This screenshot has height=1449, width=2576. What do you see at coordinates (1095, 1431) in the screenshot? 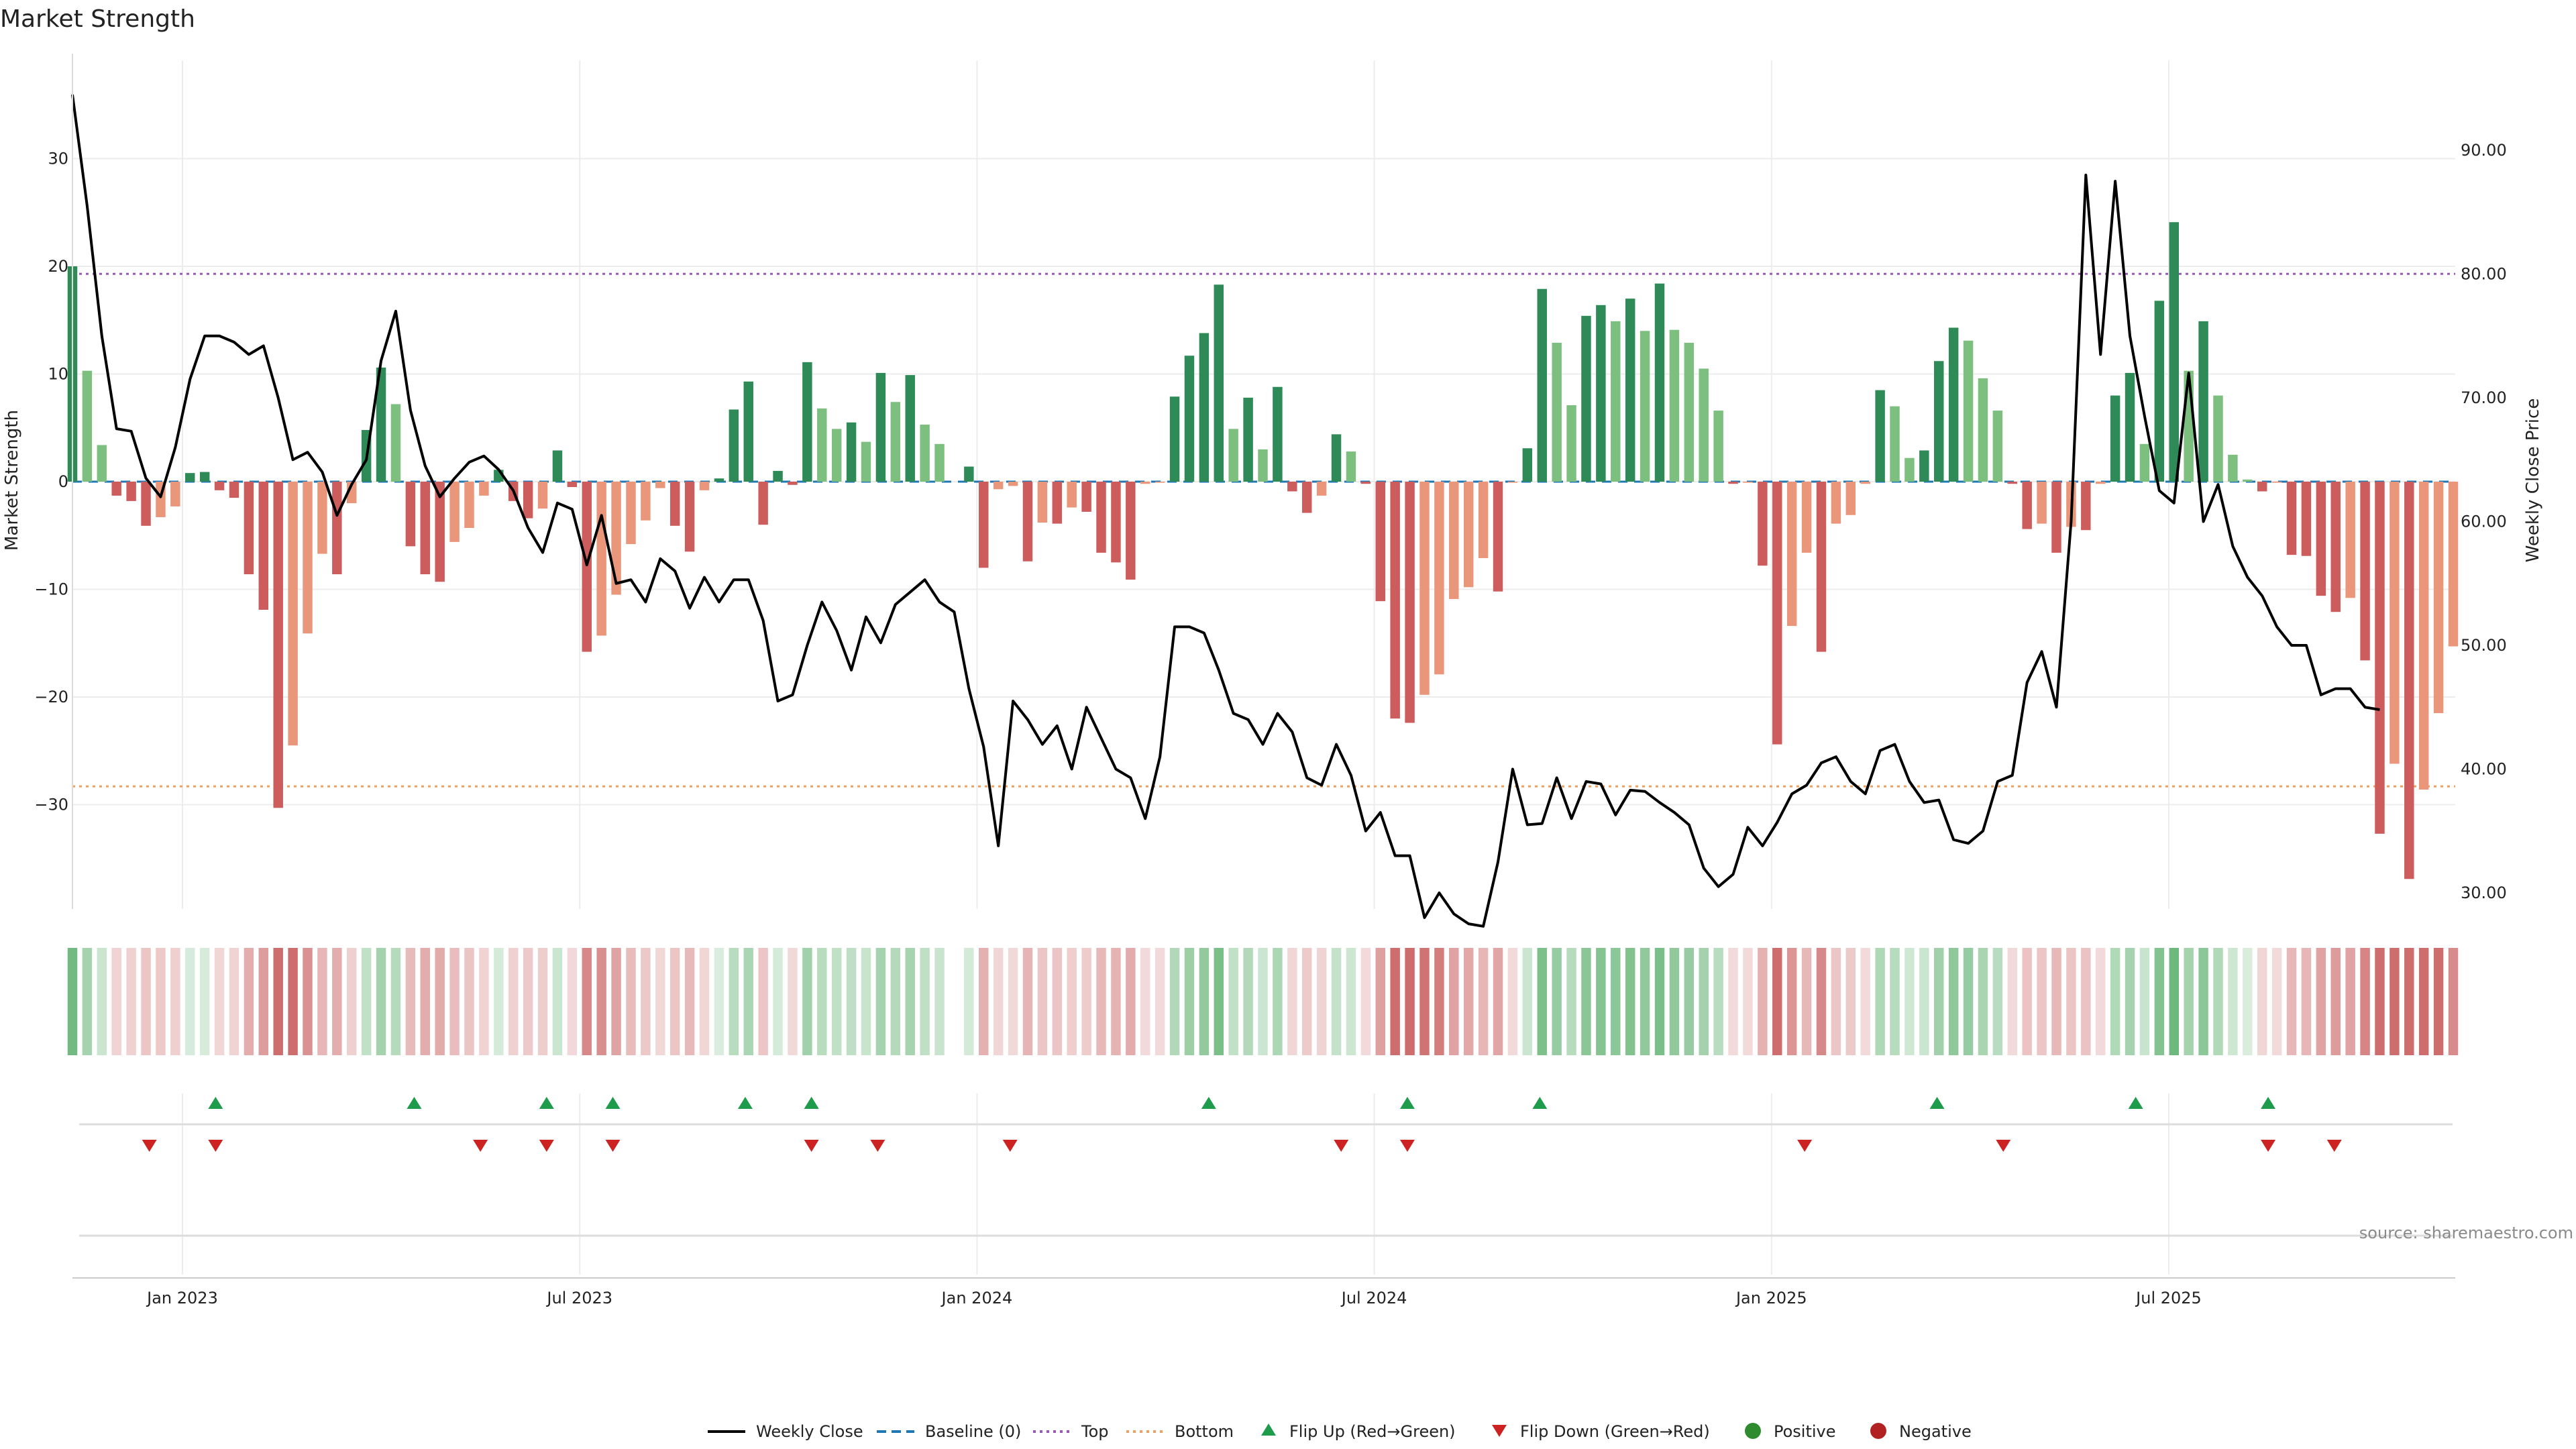
I see `legend-label: Top` at bounding box center [1095, 1431].